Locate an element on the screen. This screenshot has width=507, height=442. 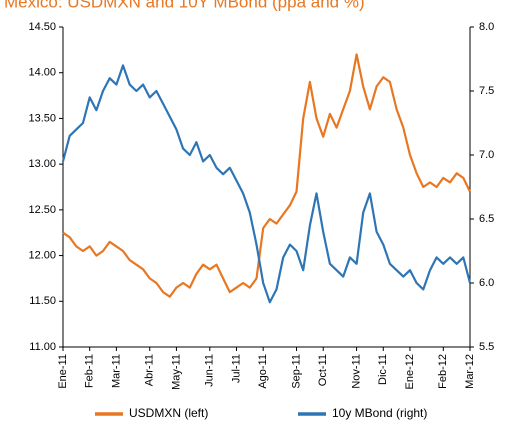
x-tick-label: Ene-12 is located at coordinates (410, 371).